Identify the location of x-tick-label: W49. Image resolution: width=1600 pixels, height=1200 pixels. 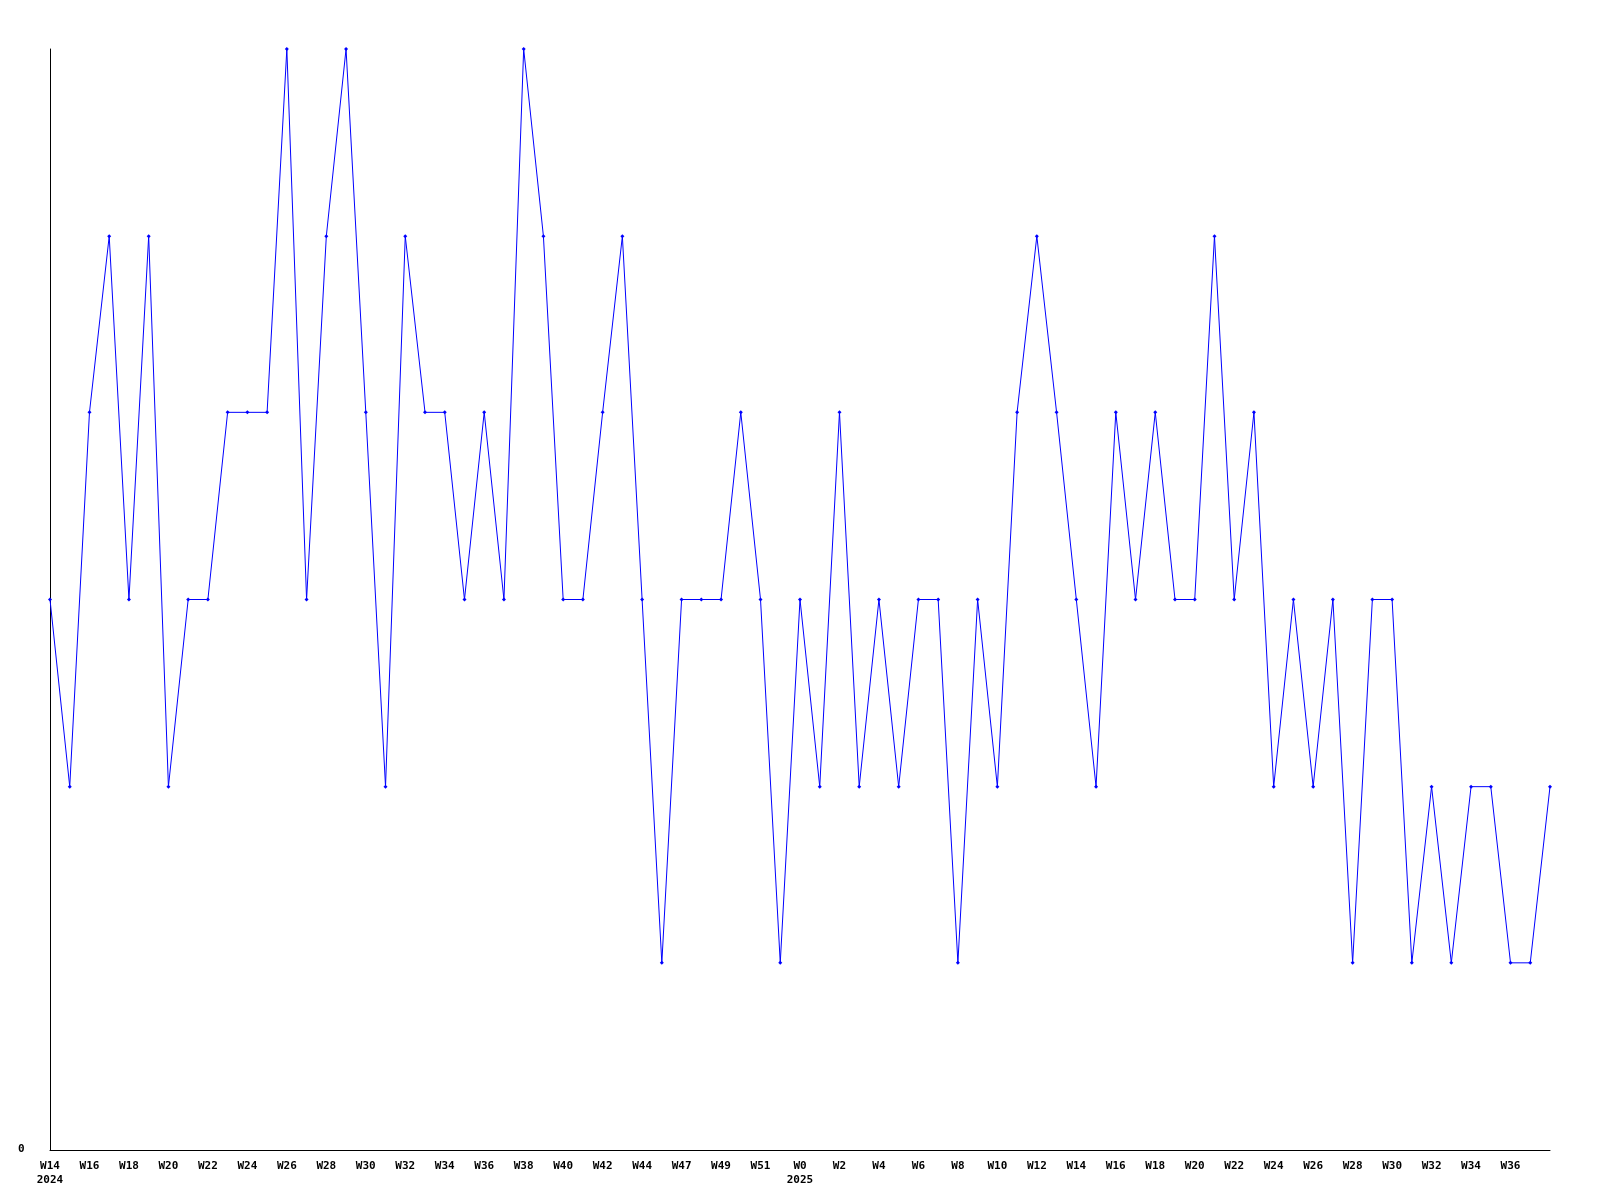
(721, 1165).